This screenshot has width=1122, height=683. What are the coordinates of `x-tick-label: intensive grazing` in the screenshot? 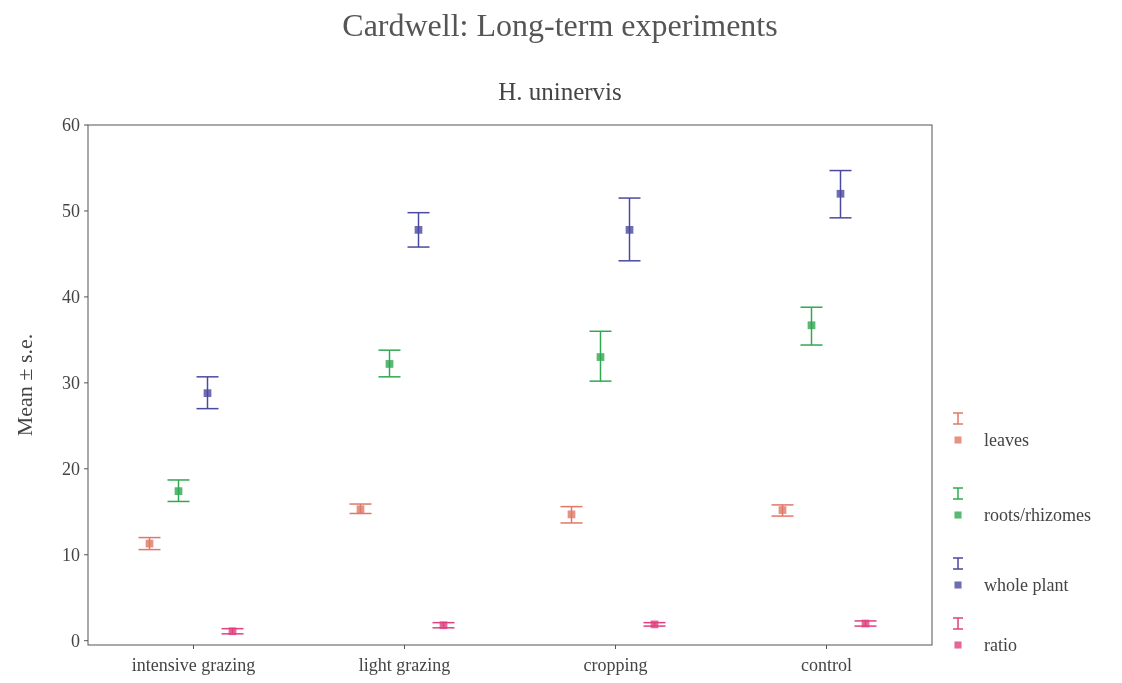 It's located at (193, 665).